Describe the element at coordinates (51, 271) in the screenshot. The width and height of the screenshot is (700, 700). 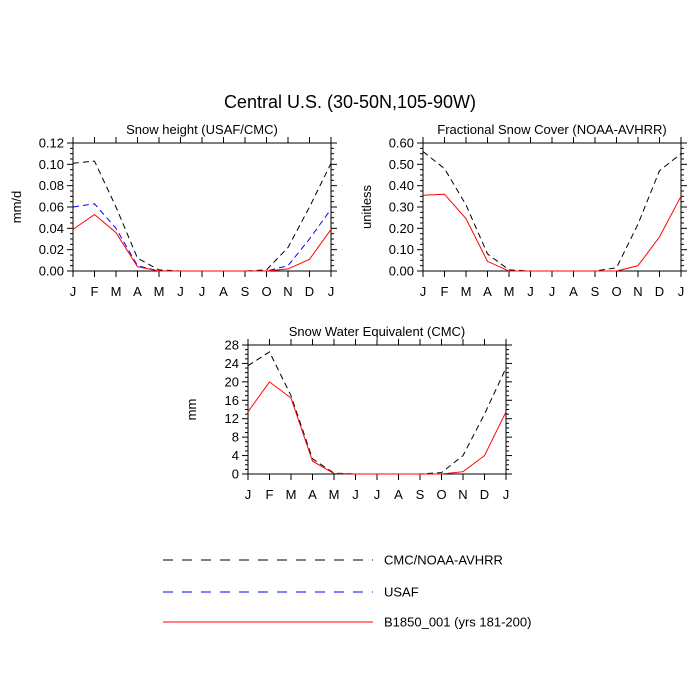
I see `snow-height-y-tick-label: 0.00` at that location.